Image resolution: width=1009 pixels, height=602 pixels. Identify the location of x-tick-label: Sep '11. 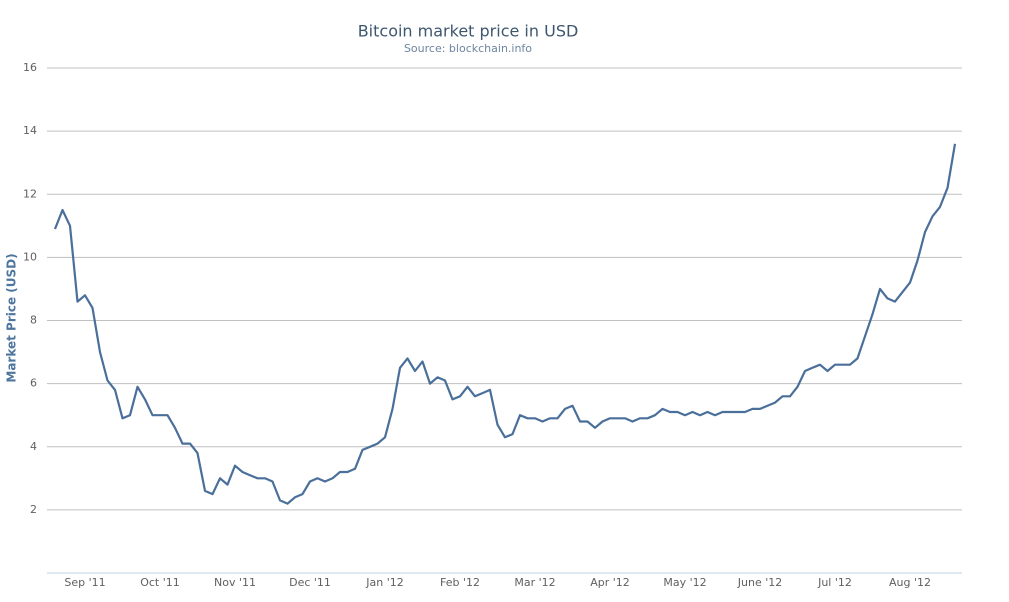
(84, 582).